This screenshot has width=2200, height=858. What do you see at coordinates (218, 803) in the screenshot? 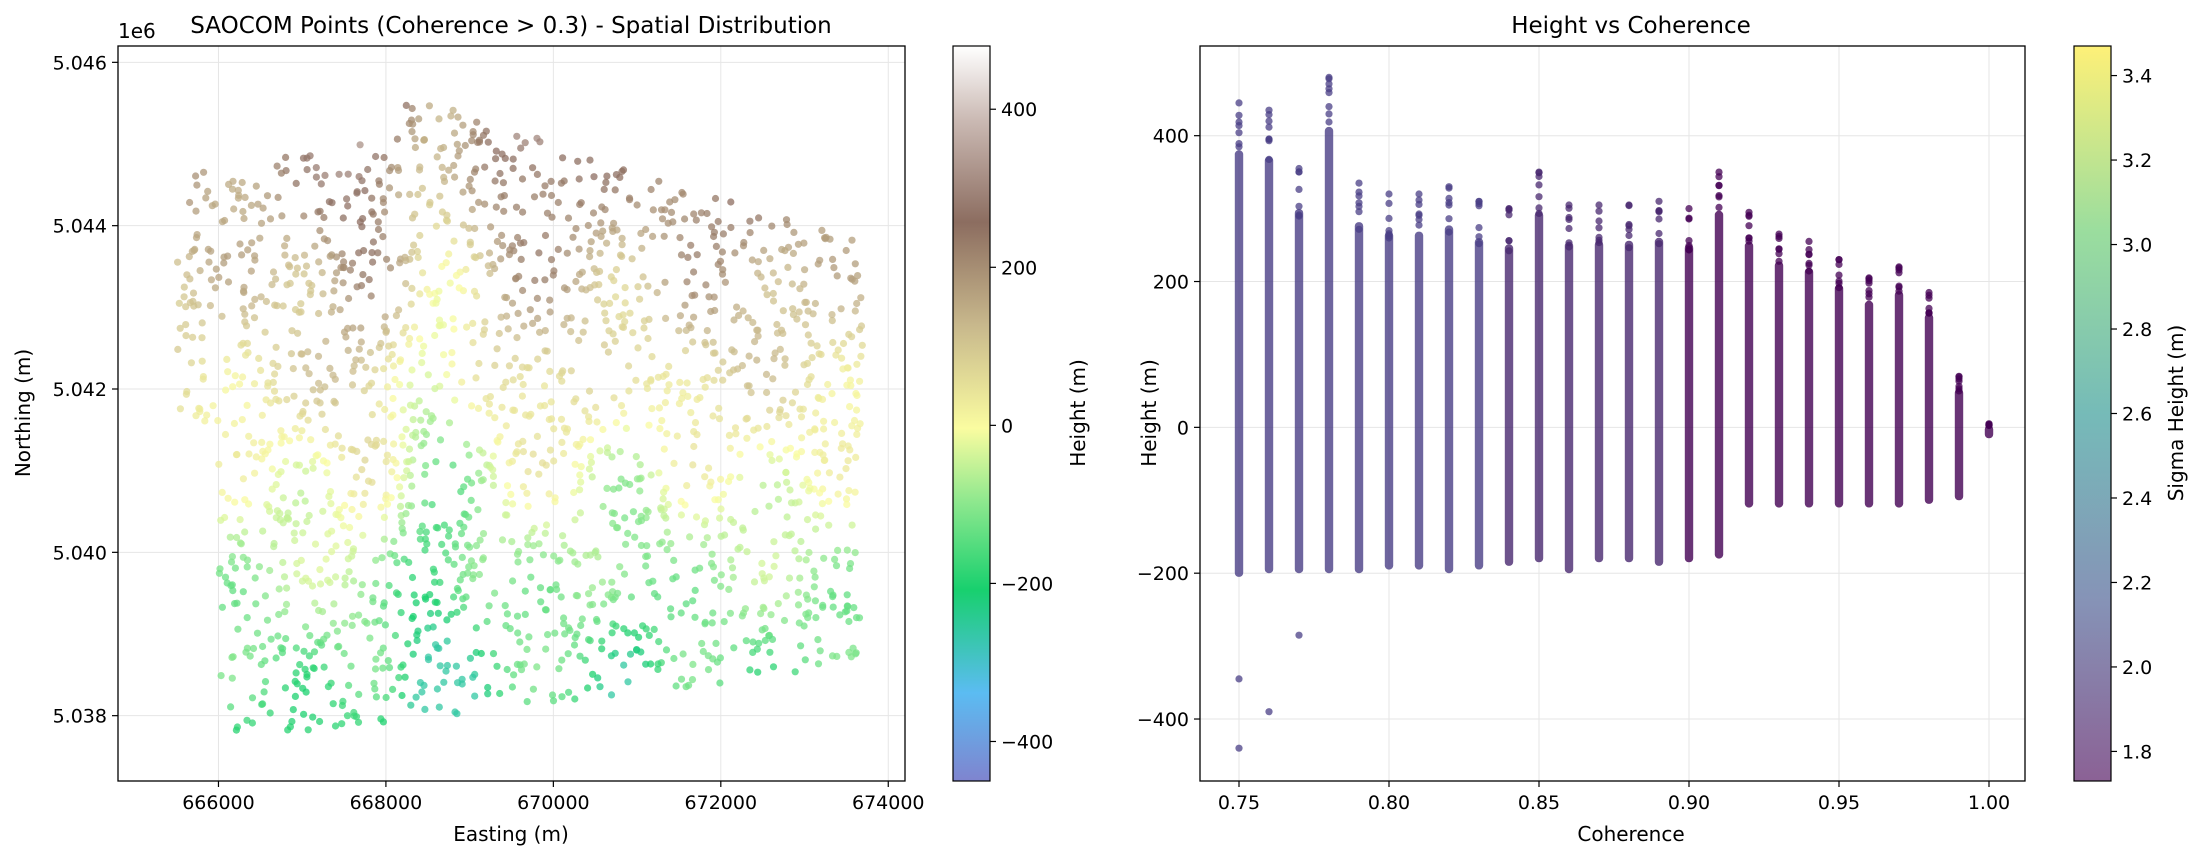
I see `x-tick-label: 666000` at bounding box center [218, 803].